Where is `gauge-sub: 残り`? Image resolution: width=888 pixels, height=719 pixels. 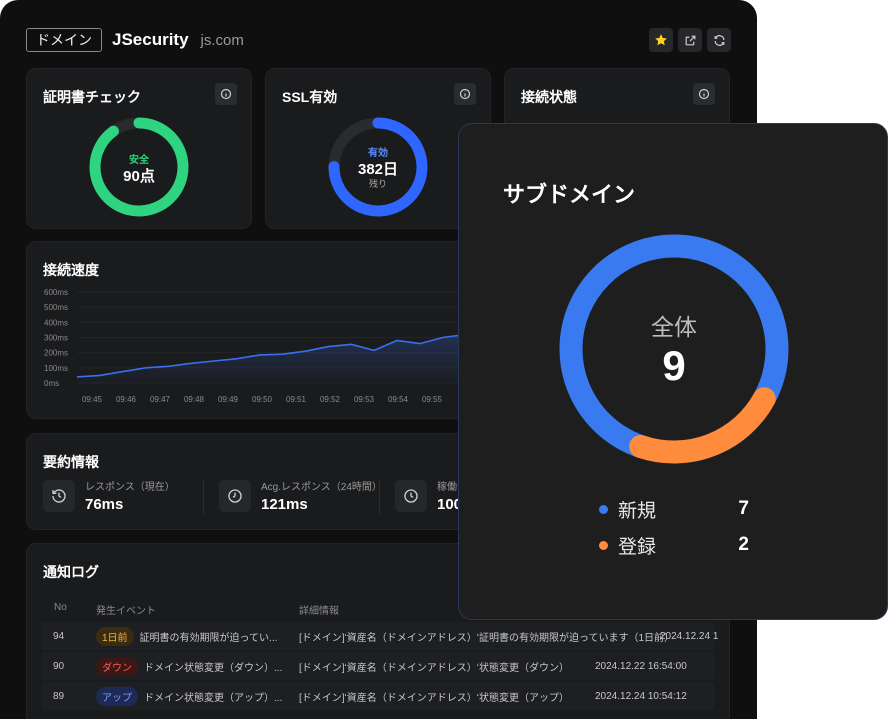 gauge-sub: 残り is located at coordinates (377, 184).